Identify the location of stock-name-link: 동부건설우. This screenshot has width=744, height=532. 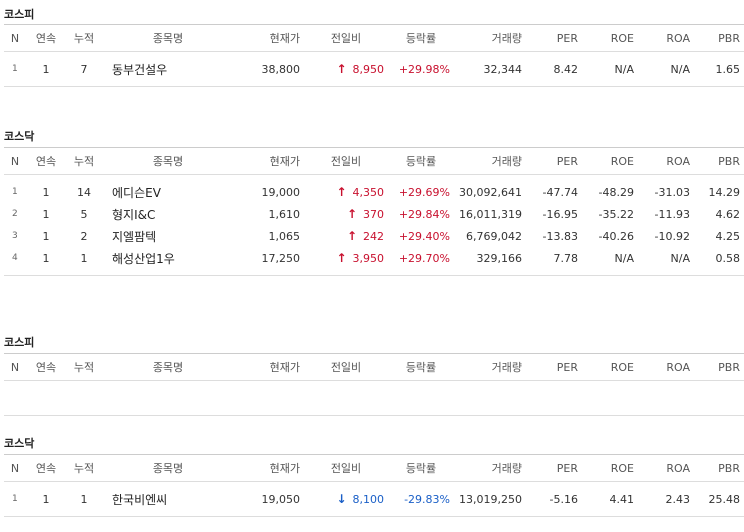
(140, 69).